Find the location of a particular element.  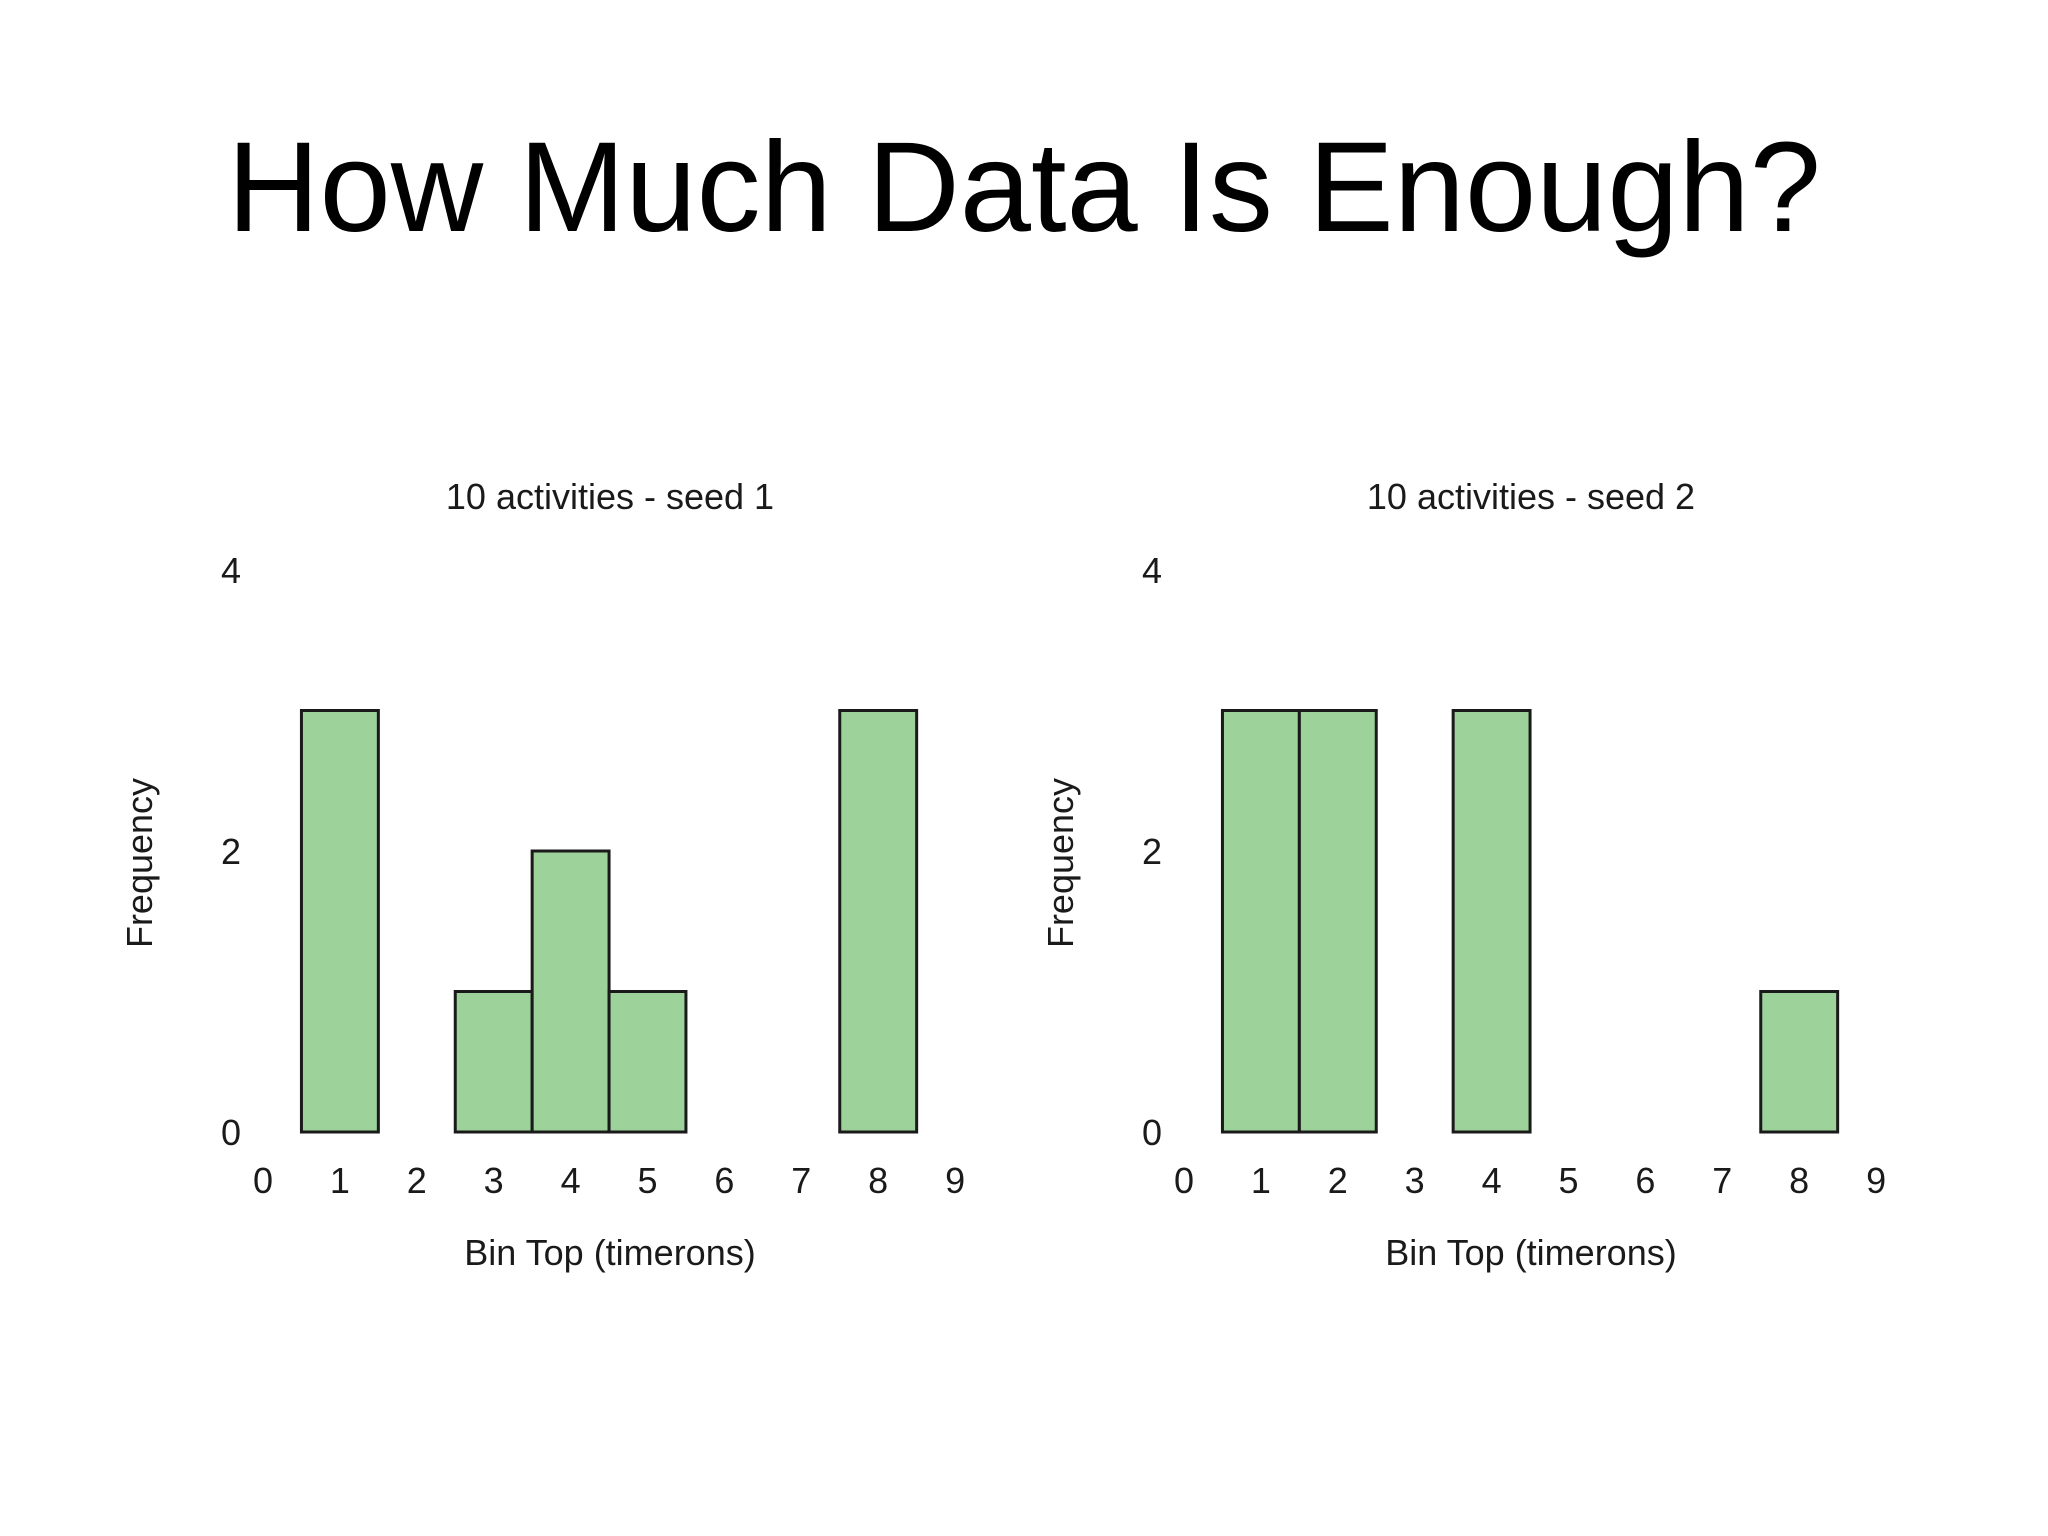

slide-title: How Much Data Is Enough? is located at coordinates (1024, 187).